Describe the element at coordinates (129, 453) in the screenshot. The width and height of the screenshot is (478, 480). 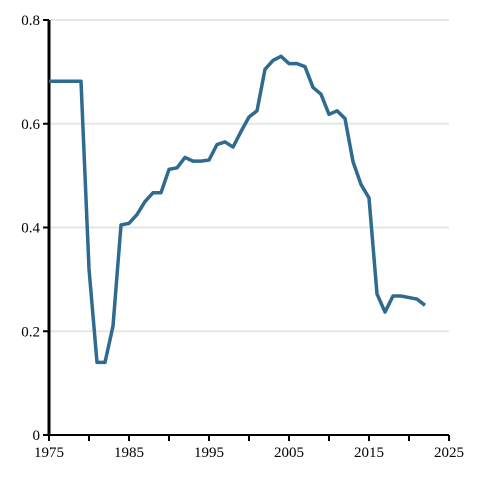
I see `x-tick-label: 1985` at that location.